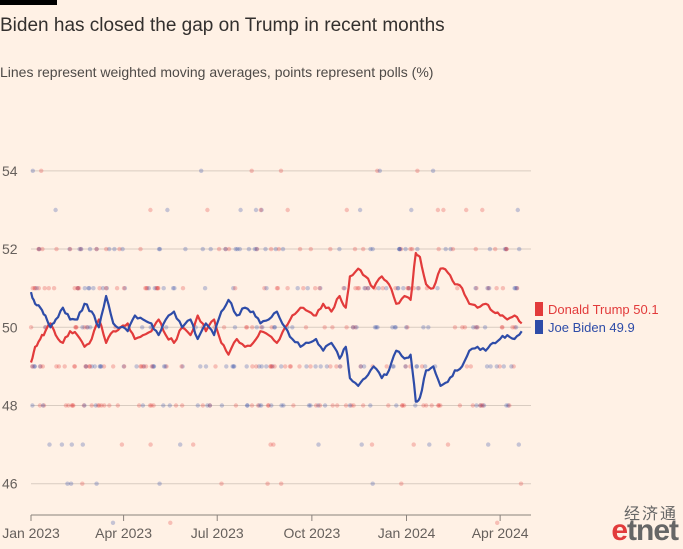 This screenshot has height=549, width=683. Describe the element at coordinates (10, 327) in the screenshot. I see `y-axis-labels: 46 48 50 52 54` at that location.